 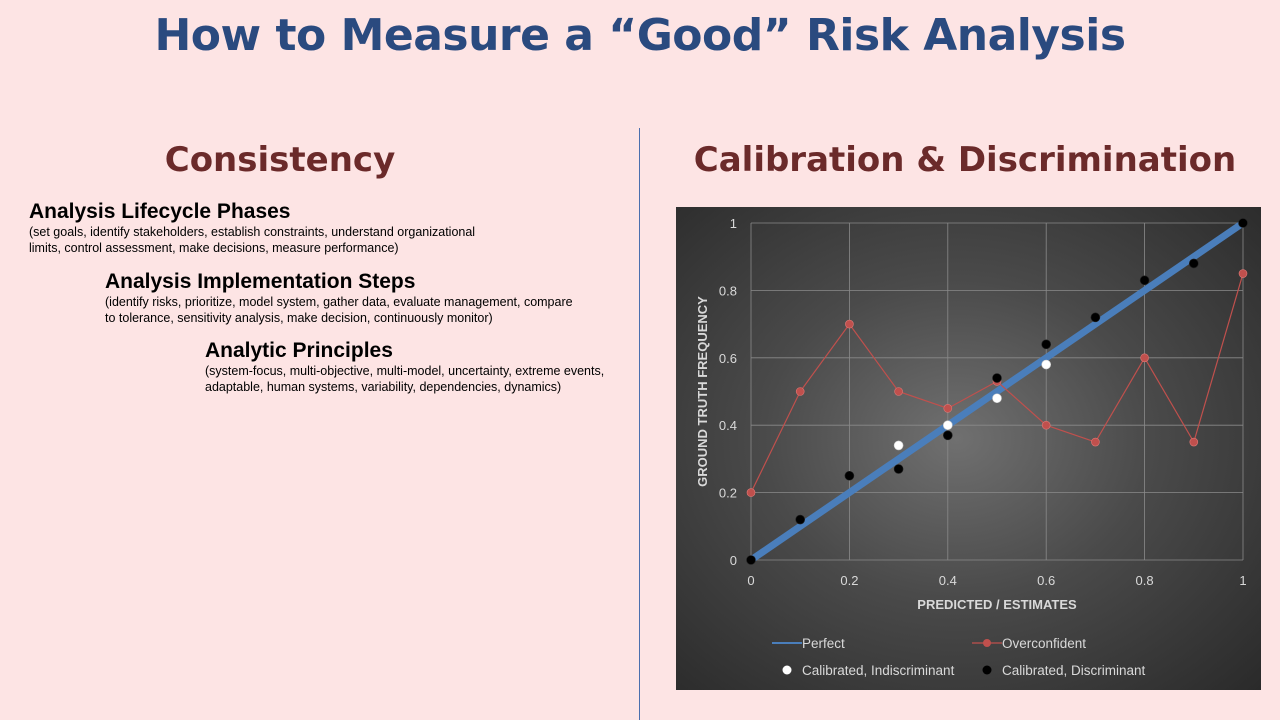 What do you see at coordinates (1145, 580) in the screenshot?
I see `x-tick-label: 0.8` at bounding box center [1145, 580].